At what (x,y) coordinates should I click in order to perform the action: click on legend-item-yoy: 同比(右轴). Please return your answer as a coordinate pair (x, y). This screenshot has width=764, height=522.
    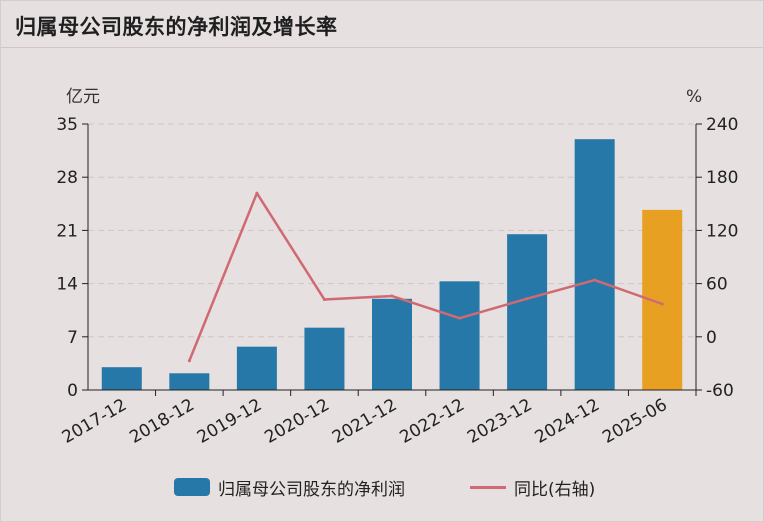
    Looking at the image, I should click on (532, 487).